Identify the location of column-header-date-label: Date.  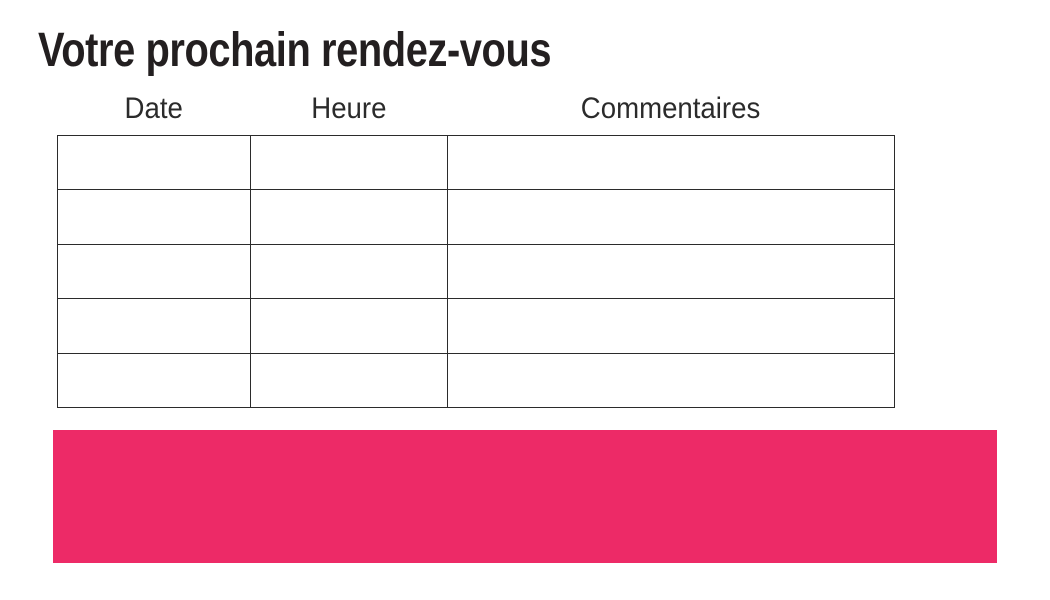
(153, 108).